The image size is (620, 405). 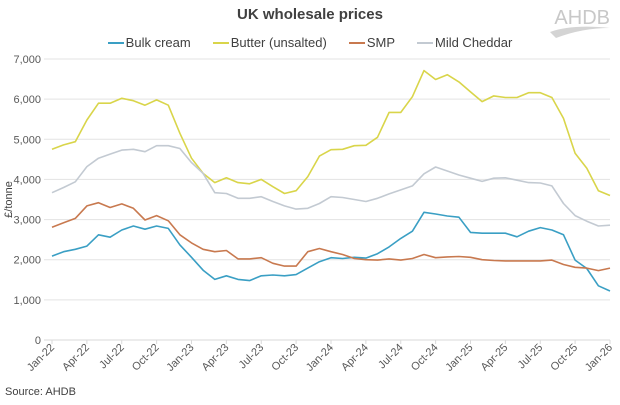 I want to click on x-tick-label: Jul-25, so click(x=531, y=357).